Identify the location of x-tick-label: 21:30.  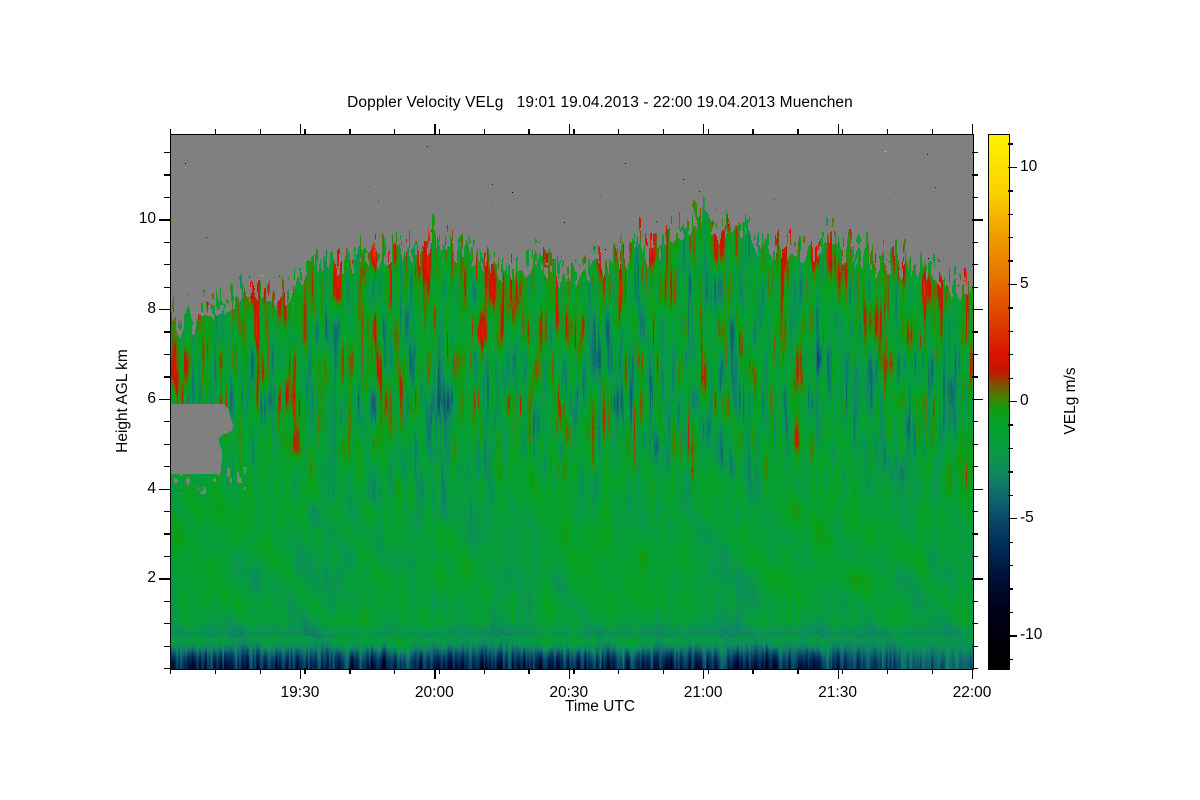
(837, 692).